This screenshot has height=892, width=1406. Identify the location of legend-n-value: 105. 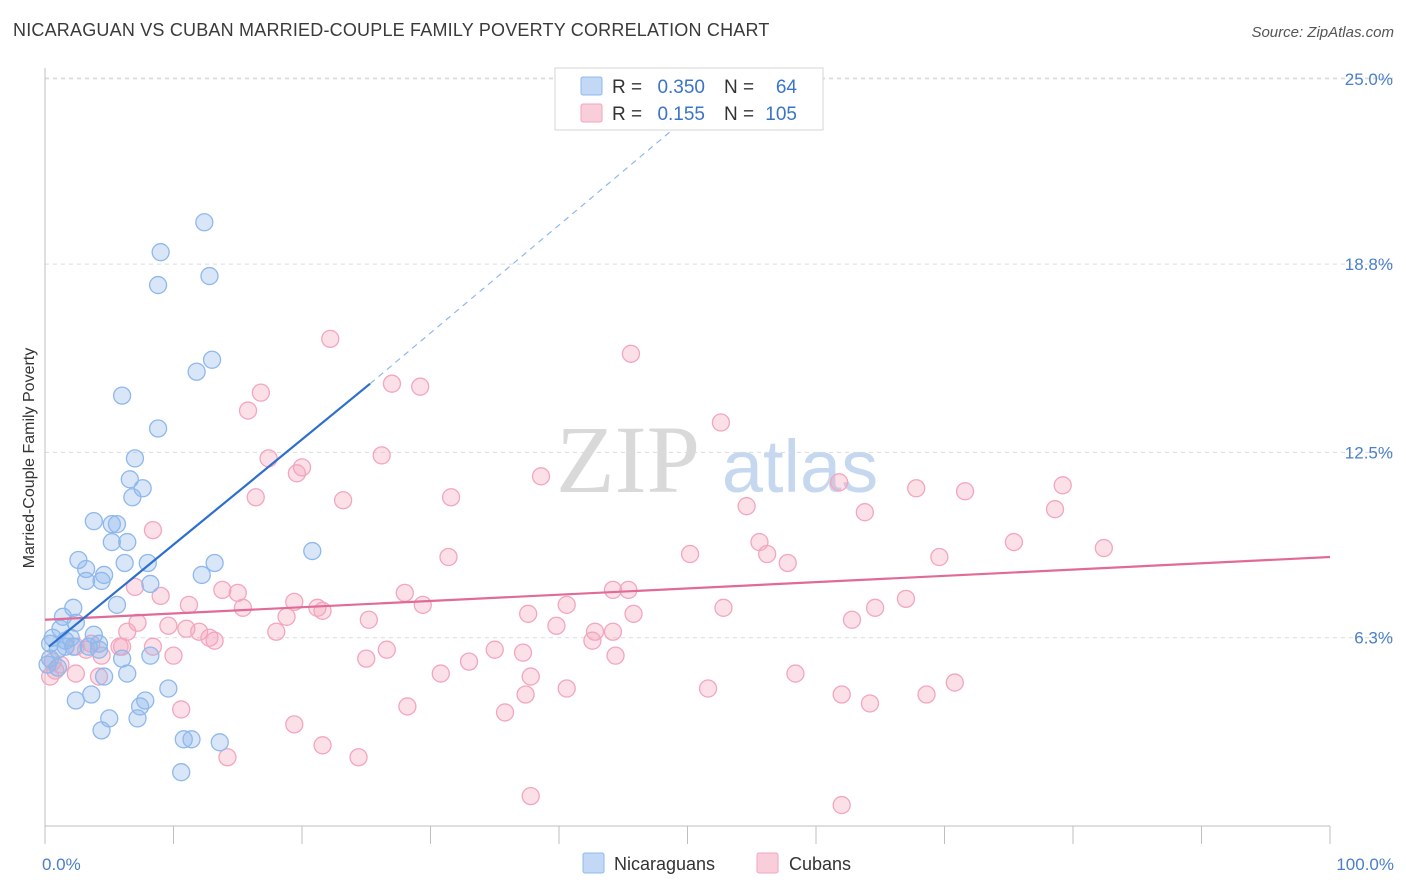
(781, 114).